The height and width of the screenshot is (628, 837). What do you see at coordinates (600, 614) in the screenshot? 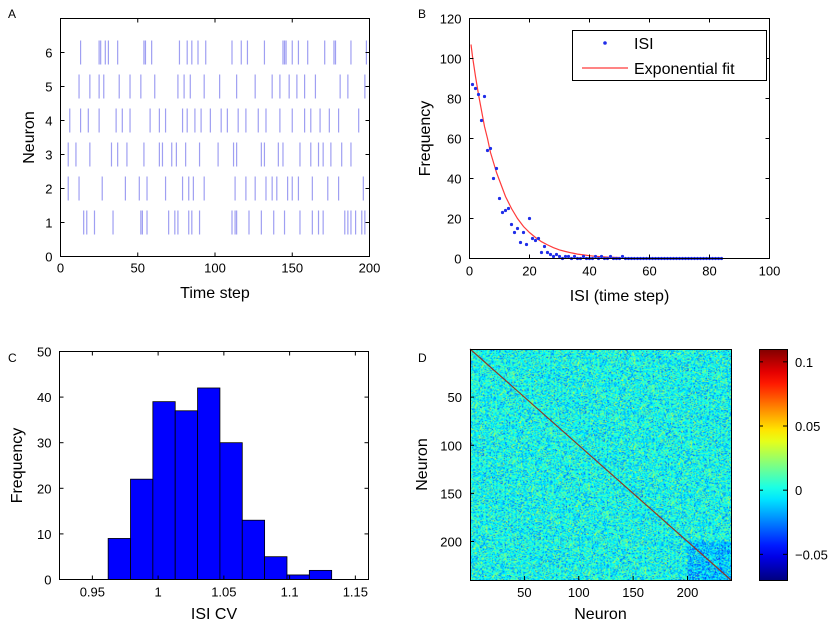
I see `x-axis-label: Neuron` at bounding box center [600, 614].